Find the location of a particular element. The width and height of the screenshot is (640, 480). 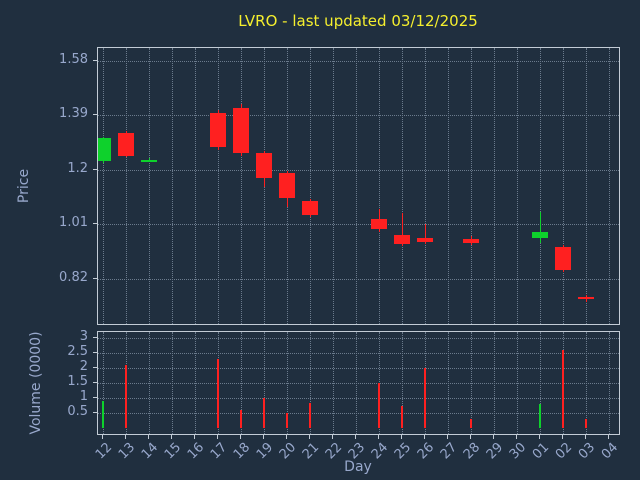

x-tick-label: 03 is located at coordinates (587, 451).